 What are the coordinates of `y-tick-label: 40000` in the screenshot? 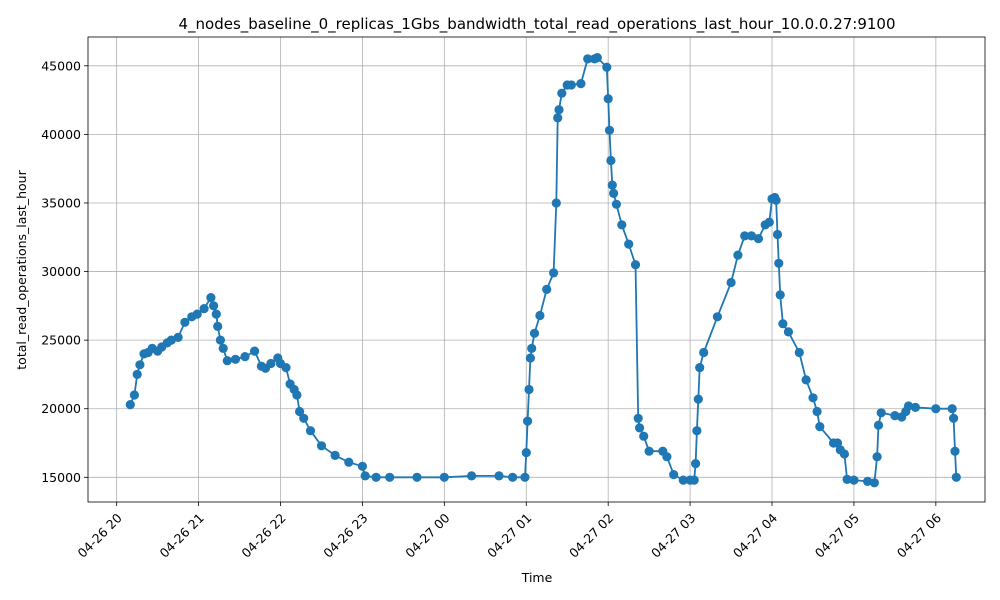 It's located at (61, 134).